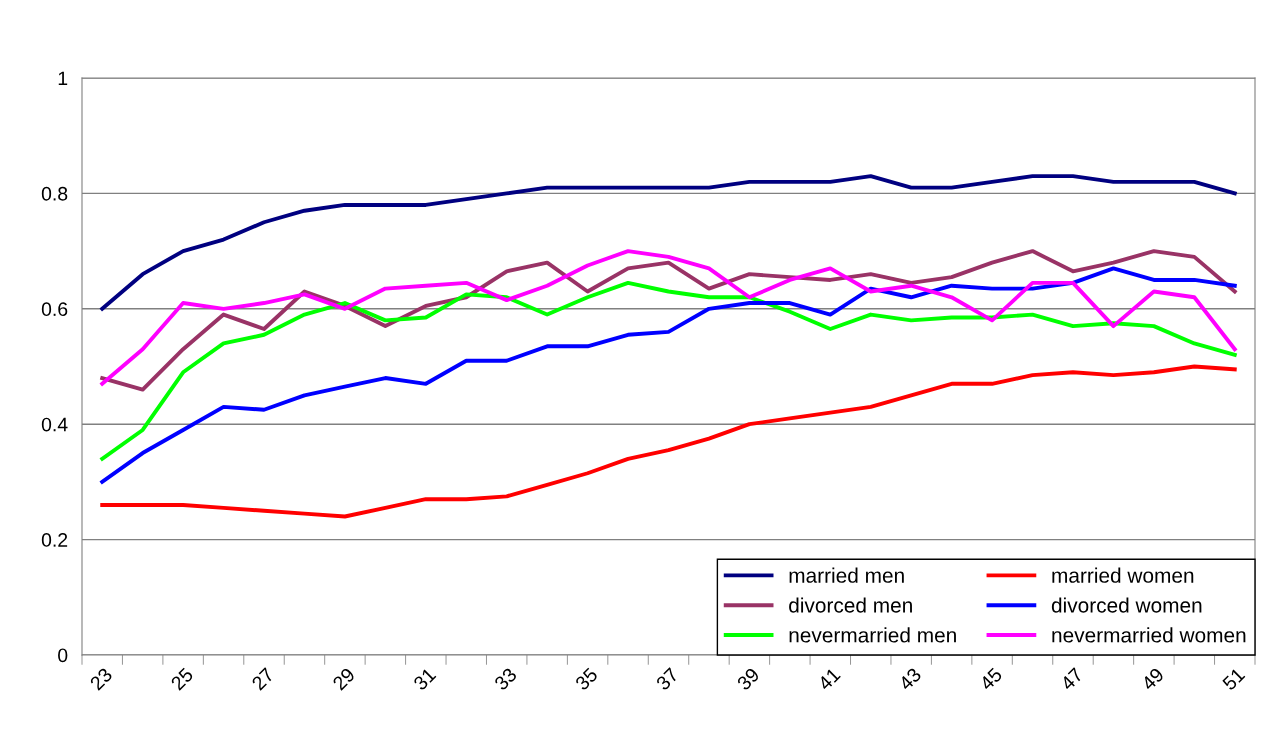 This screenshot has height=746, width=1279. What do you see at coordinates (1149, 635) in the screenshot?
I see `legend-label: nevermarried women` at bounding box center [1149, 635].